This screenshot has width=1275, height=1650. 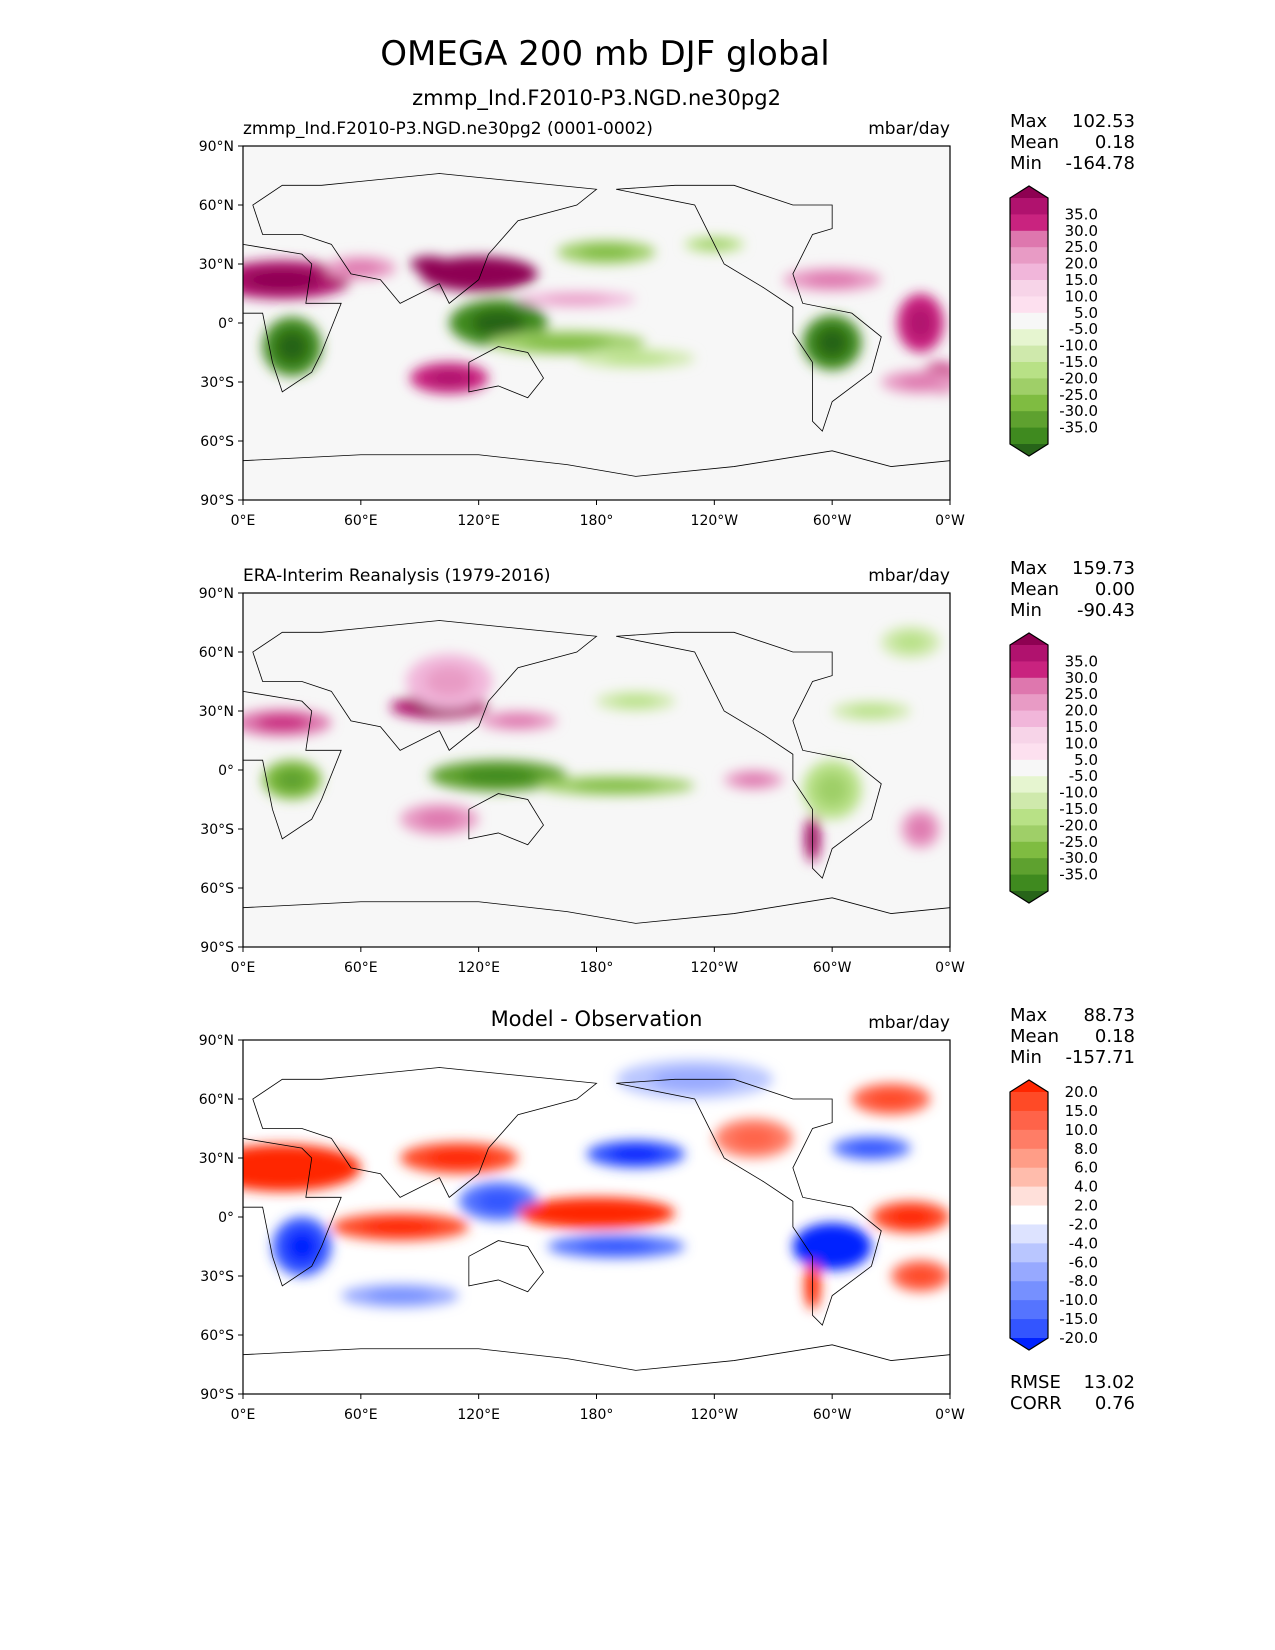 I want to click on x-tick-label: 120°E, so click(x=478, y=521).